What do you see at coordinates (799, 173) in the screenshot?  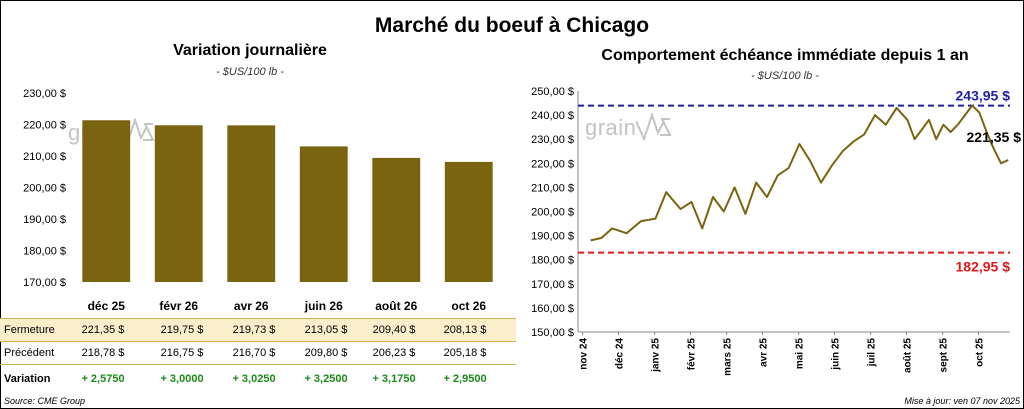 I see `price-line` at bounding box center [799, 173].